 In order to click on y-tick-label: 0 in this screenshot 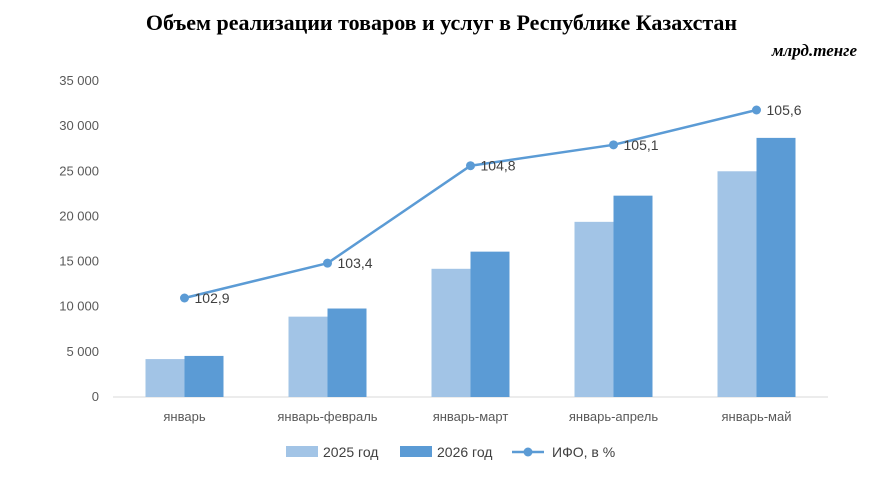, I will do `click(95, 396)`.